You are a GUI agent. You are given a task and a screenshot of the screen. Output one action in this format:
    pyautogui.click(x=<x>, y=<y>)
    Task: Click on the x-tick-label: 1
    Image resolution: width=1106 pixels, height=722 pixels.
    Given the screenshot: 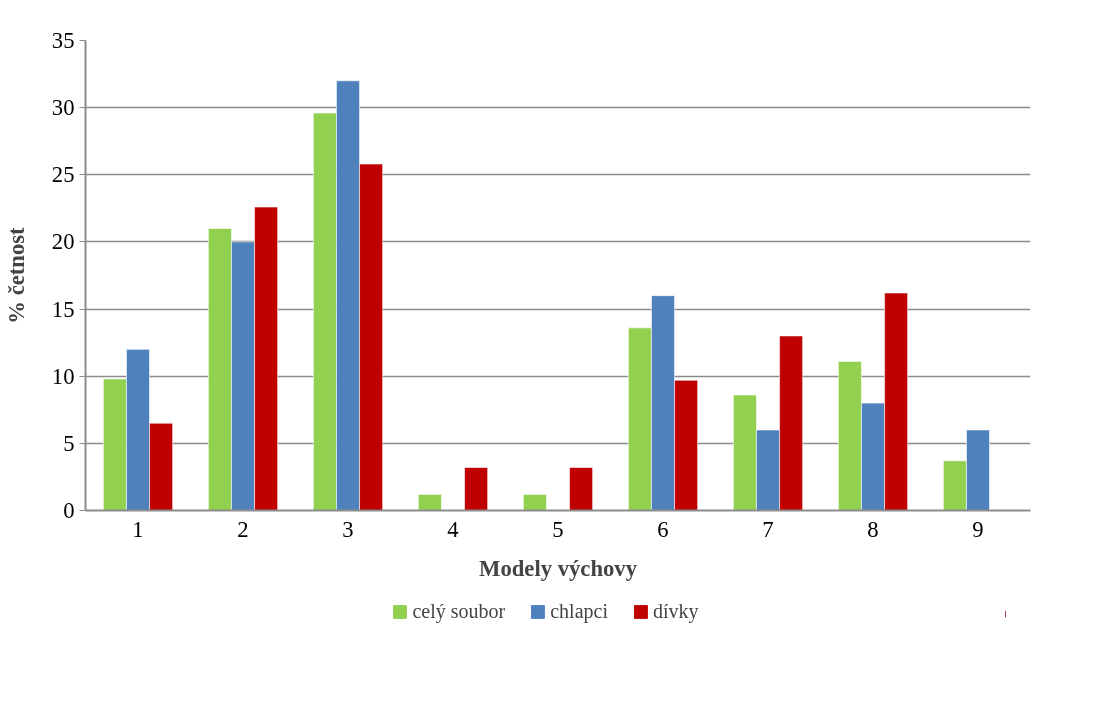 What is the action you would take?
    pyautogui.click(x=138, y=529)
    